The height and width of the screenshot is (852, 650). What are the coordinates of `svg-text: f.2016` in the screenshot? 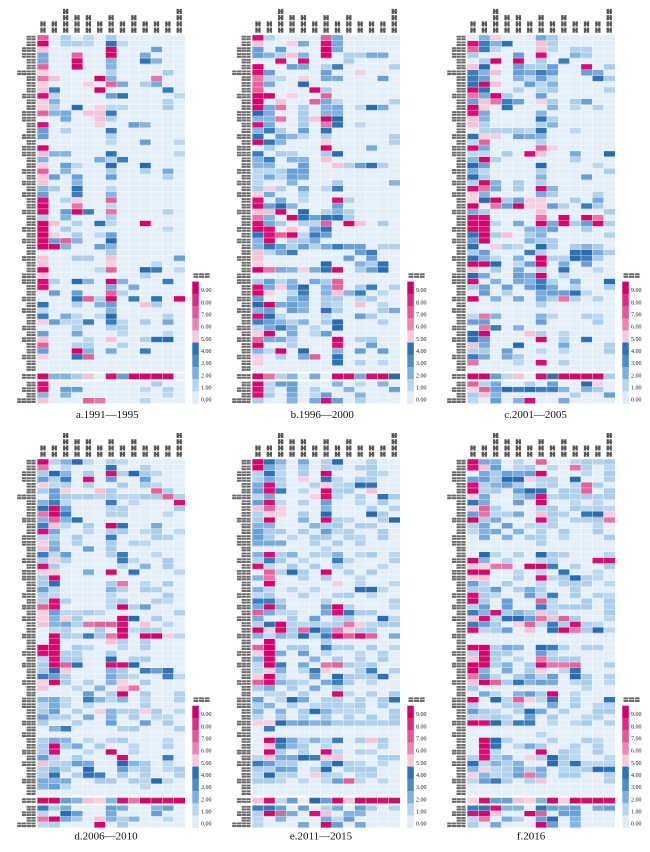 It's located at (531, 837).